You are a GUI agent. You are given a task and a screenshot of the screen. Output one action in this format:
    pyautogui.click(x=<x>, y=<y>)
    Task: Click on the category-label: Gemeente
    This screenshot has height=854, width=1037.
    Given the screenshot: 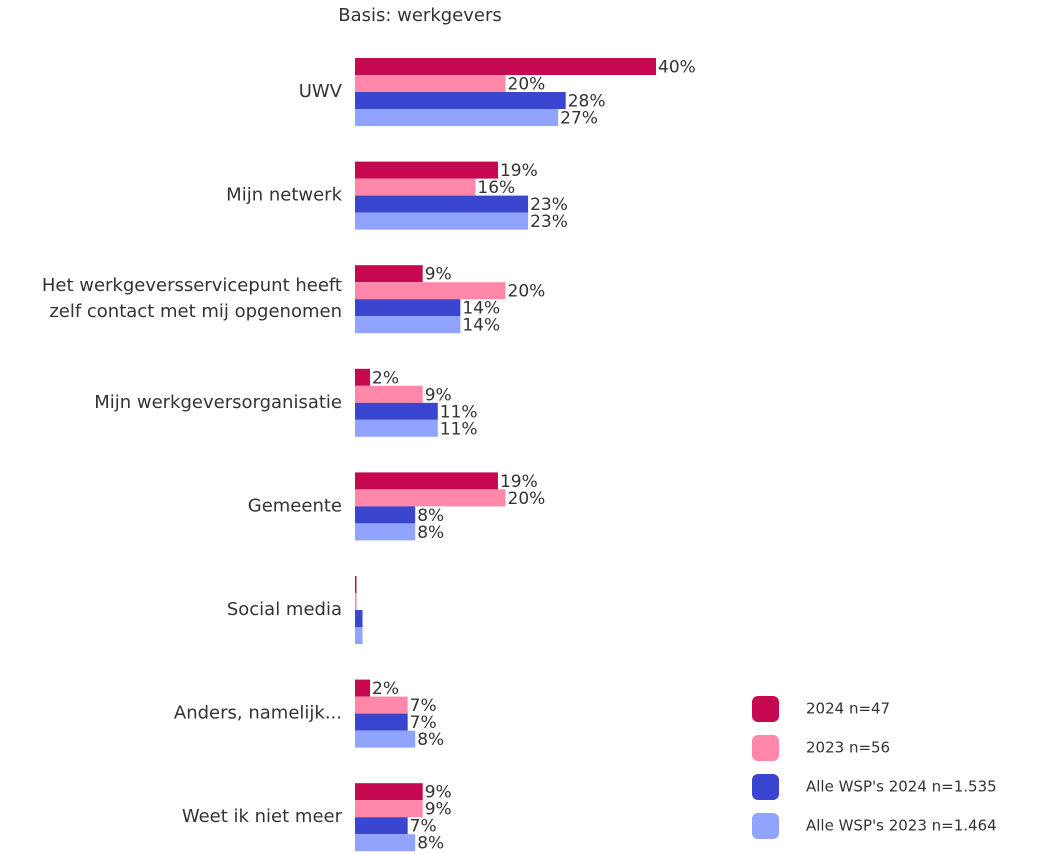 What is the action you would take?
    pyautogui.click(x=295, y=505)
    